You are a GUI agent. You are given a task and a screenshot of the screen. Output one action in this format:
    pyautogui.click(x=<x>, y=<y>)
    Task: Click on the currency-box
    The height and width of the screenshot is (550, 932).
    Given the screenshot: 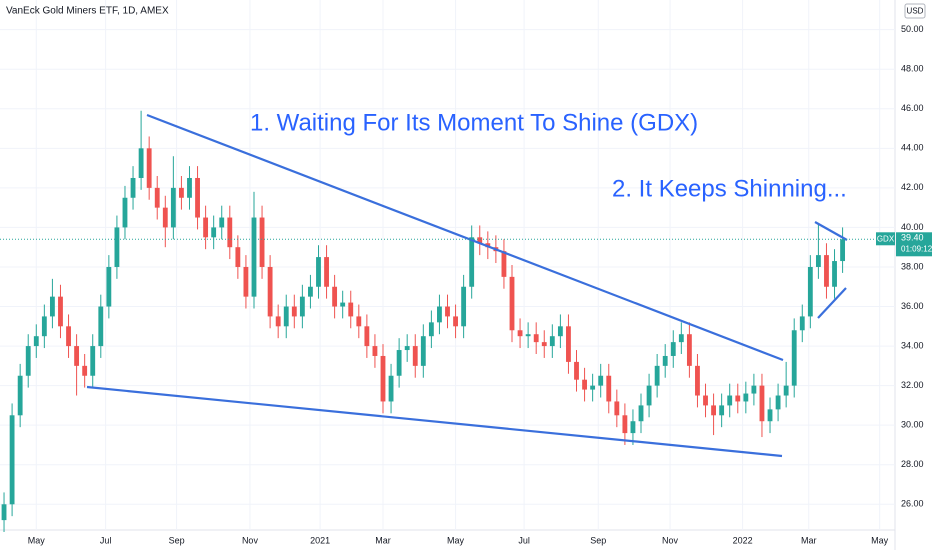 What is the action you would take?
    pyautogui.click(x=915, y=11)
    